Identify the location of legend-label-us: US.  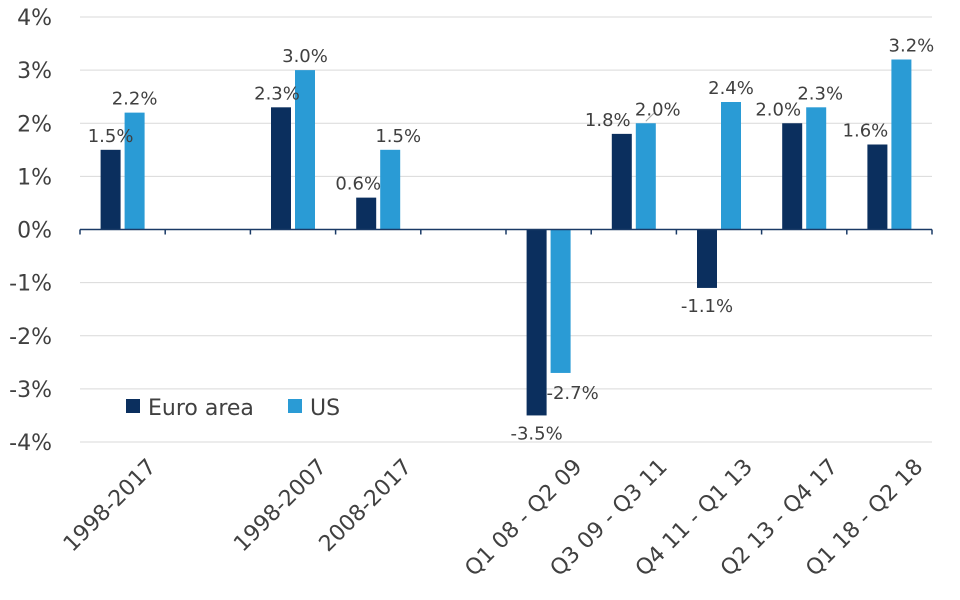
(325, 408).